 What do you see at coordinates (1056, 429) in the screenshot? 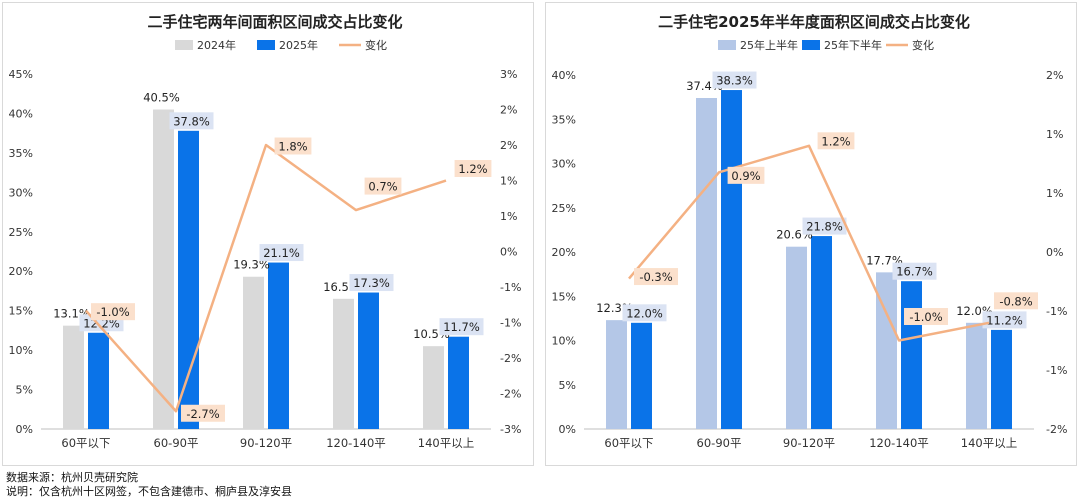
I see `right-y2tick-0: -2%` at bounding box center [1056, 429].